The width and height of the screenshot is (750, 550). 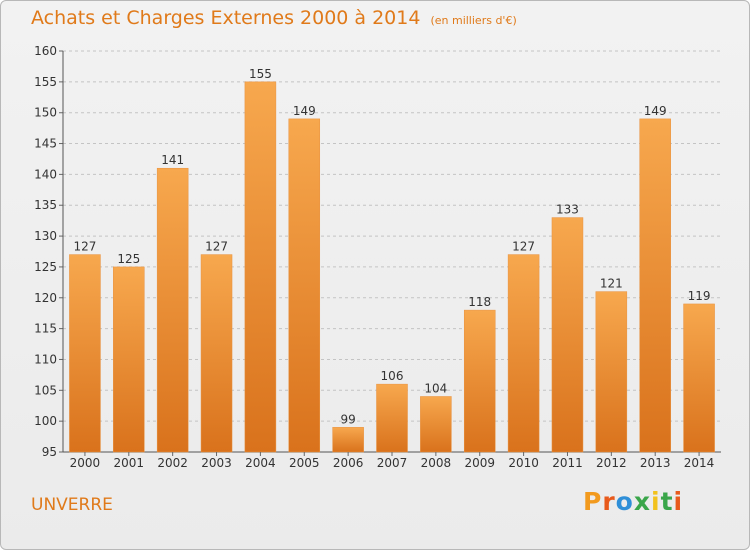 I want to click on data-label: 141, so click(x=172, y=160).